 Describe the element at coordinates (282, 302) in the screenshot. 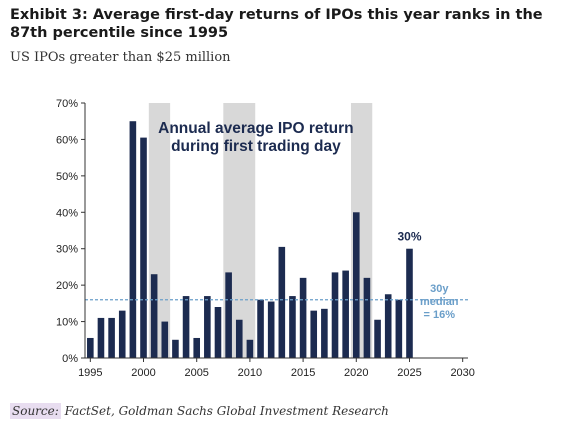

I see `bar-2013` at that location.